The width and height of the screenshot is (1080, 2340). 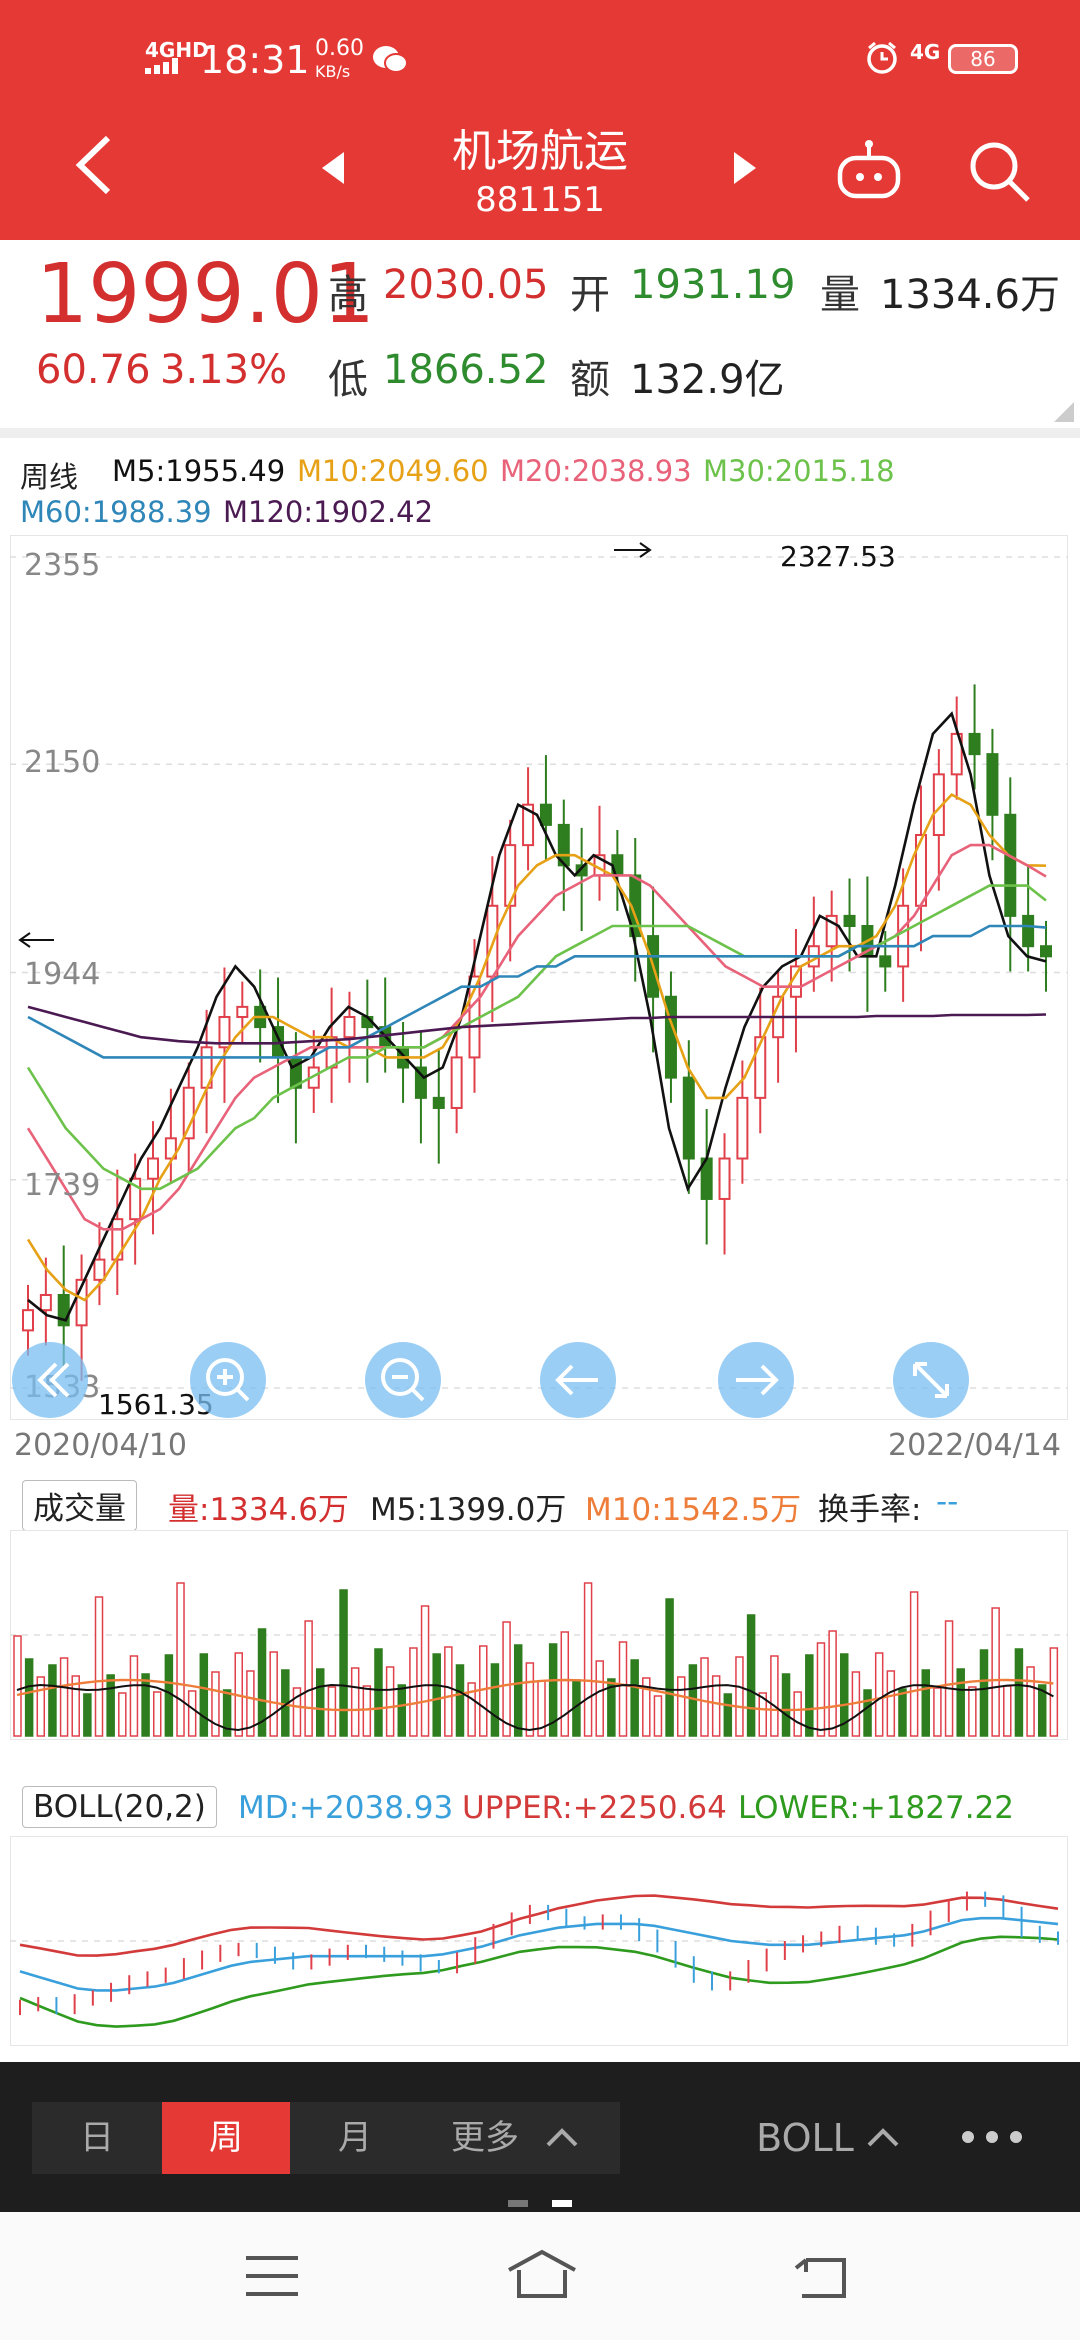 What do you see at coordinates (119, 1807) in the screenshot?
I see `boll-title: BOLL(20,2)` at bounding box center [119, 1807].